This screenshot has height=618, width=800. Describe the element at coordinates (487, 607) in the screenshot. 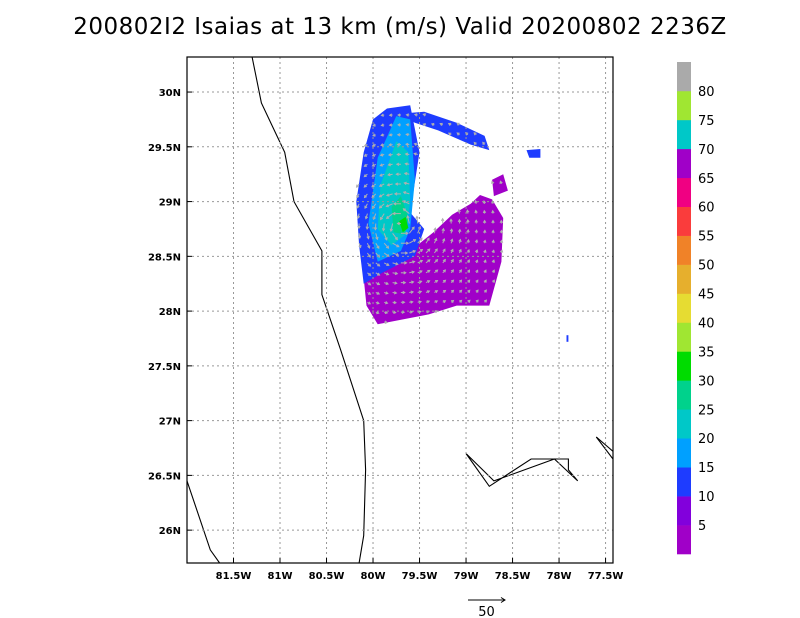

I see `vector-reference: 50` at that location.